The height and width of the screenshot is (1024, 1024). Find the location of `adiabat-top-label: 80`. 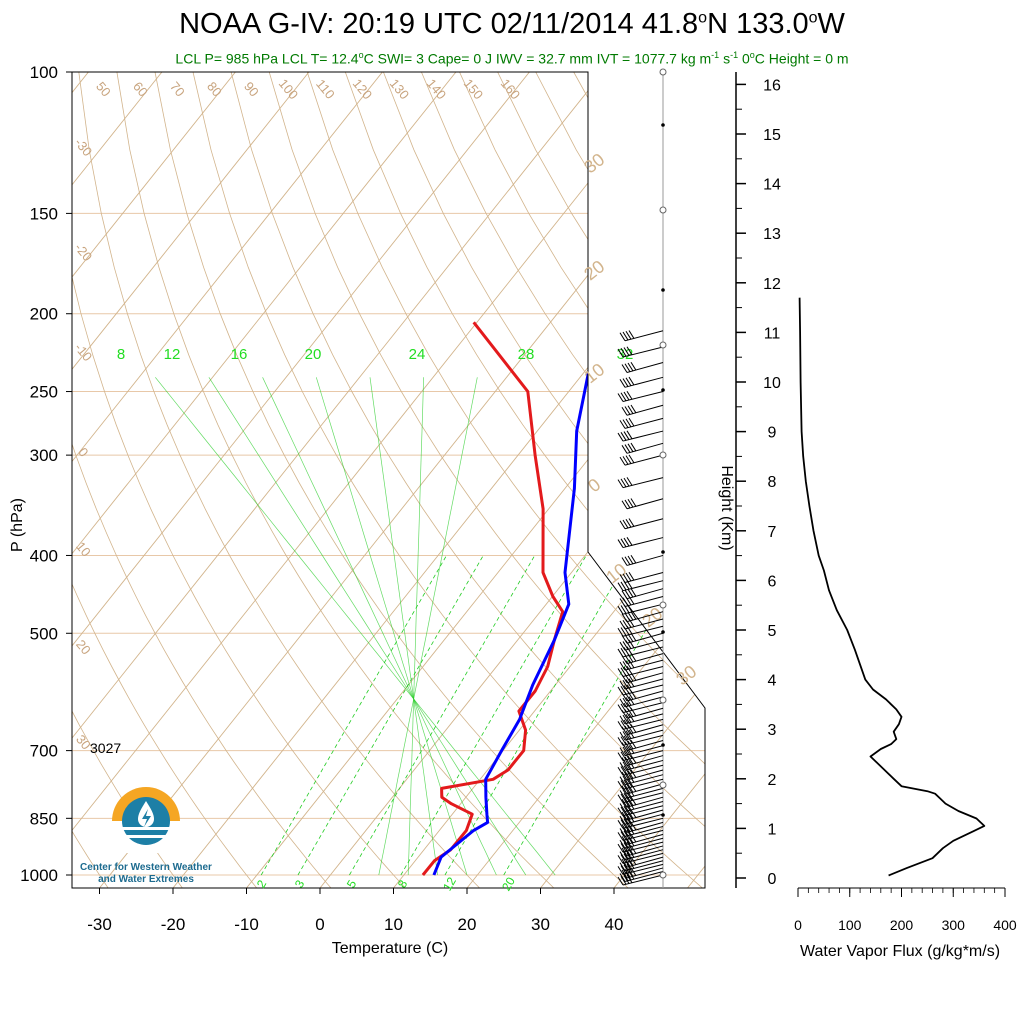

adiabat-top-label: 80 is located at coordinates (214, 89).